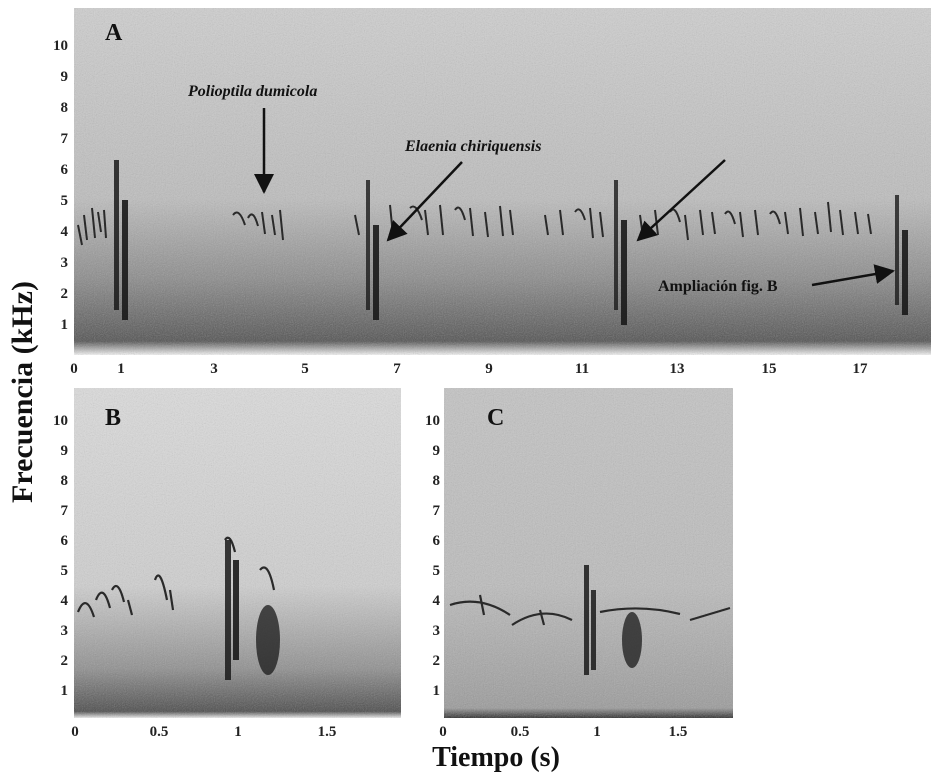  I want to click on panel-c-ytick: 1, so click(437, 691).